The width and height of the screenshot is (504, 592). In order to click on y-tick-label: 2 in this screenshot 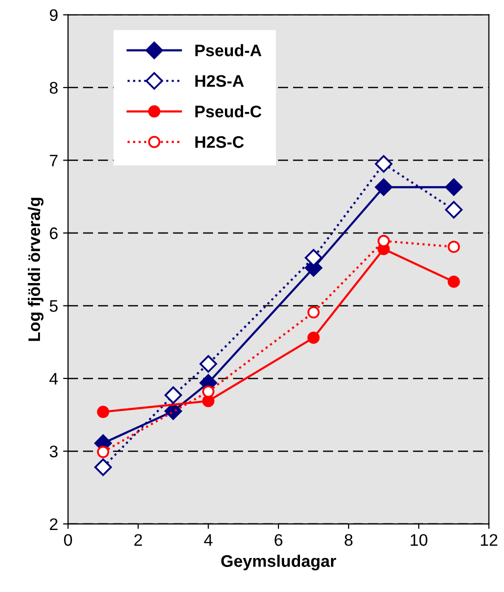, I will do `click(54, 524)`.